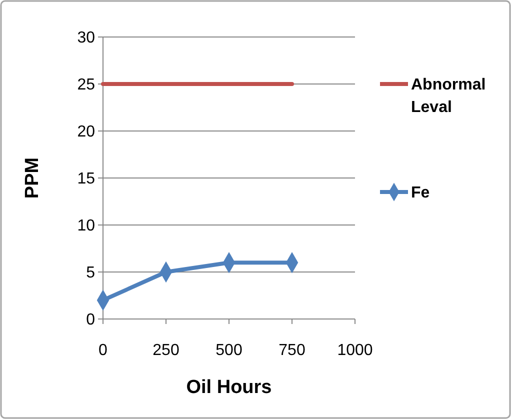 Image resolution: width=511 pixels, height=419 pixels. What do you see at coordinates (166, 350) in the screenshot?
I see `x-tick-label: 250` at bounding box center [166, 350].